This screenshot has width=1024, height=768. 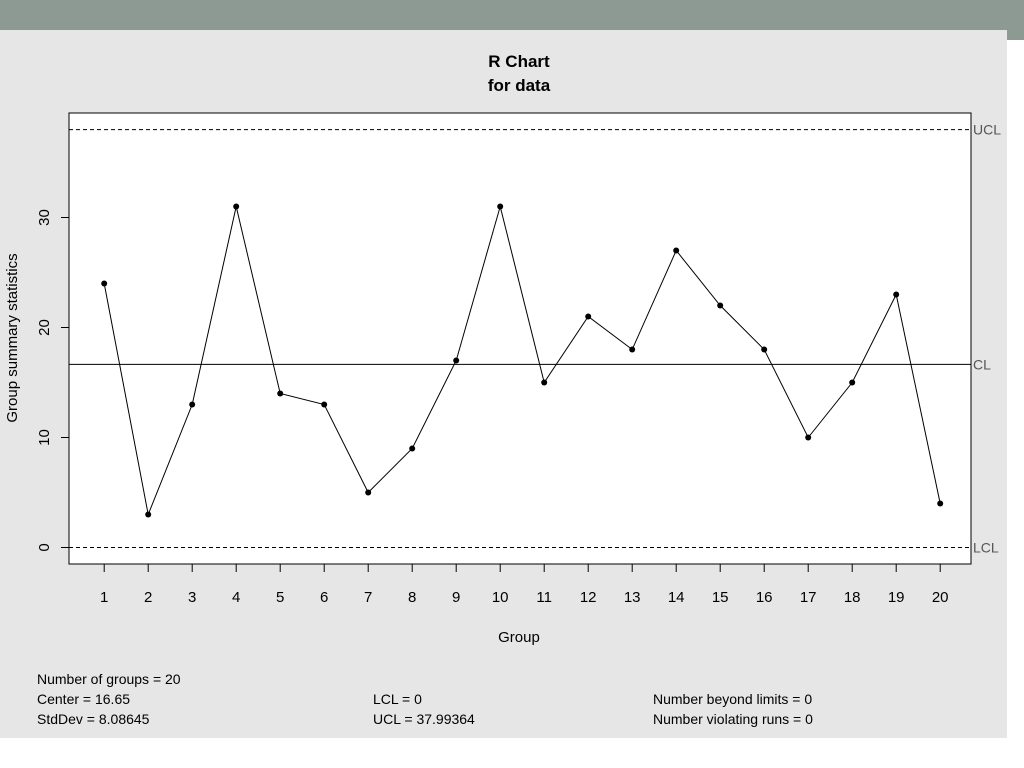 What do you see at coordinates (280, 597) in the screenshot?
I see `x-tick-label: 5` at bounding box center [280, 597].